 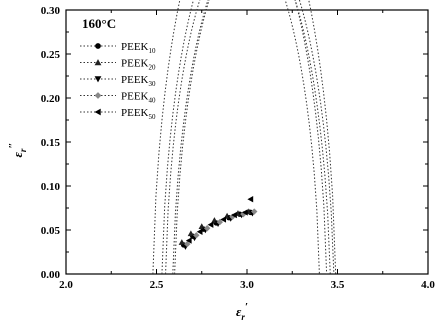 I want to click on y-tick-label: 0.15, so click(x=51, y=143).